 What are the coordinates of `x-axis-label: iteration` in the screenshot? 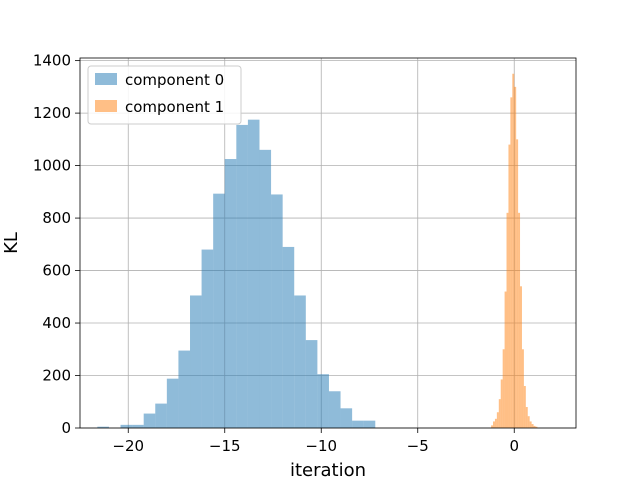 It's located at (328, 470).